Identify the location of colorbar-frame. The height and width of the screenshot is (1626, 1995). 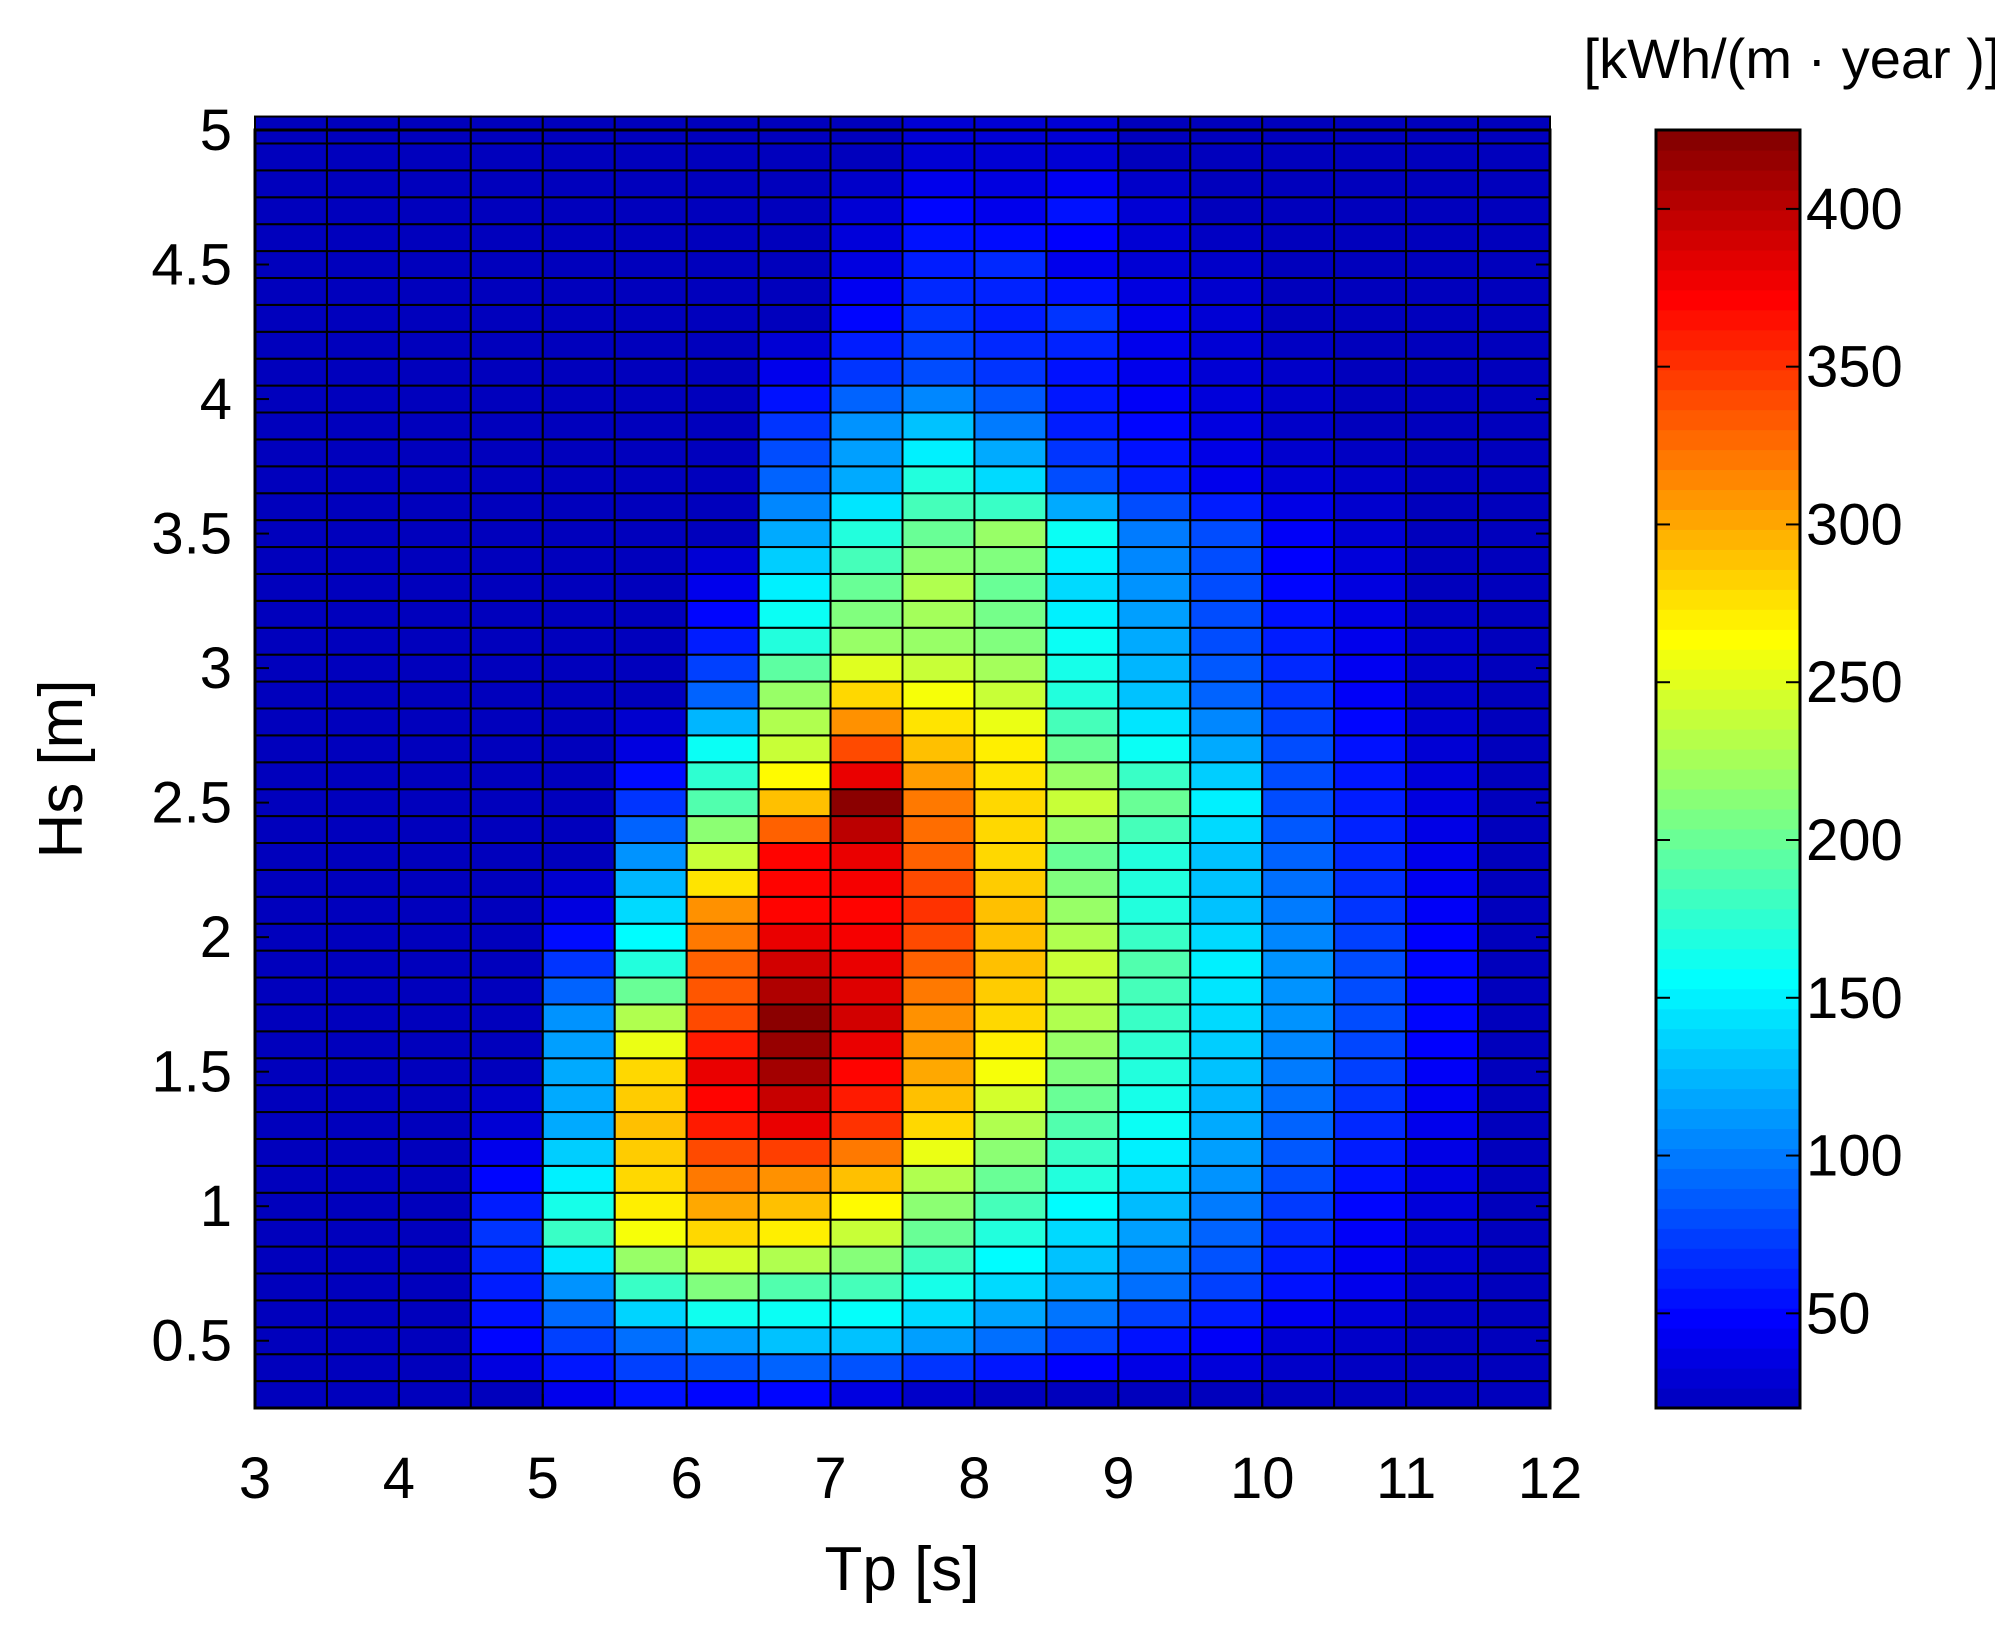
(1728, 769).